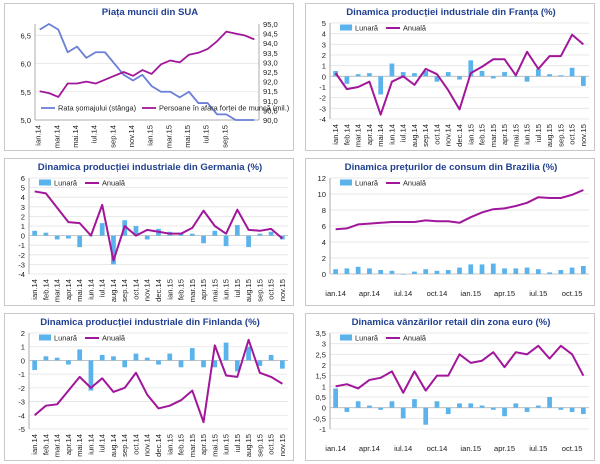 Image resolution: width=600 pixels, height=464 pixels. What do you see at coordinates (21, 388) in the screenshot?
I see `y-tick-label: -2` at bounding box center [21, 388].